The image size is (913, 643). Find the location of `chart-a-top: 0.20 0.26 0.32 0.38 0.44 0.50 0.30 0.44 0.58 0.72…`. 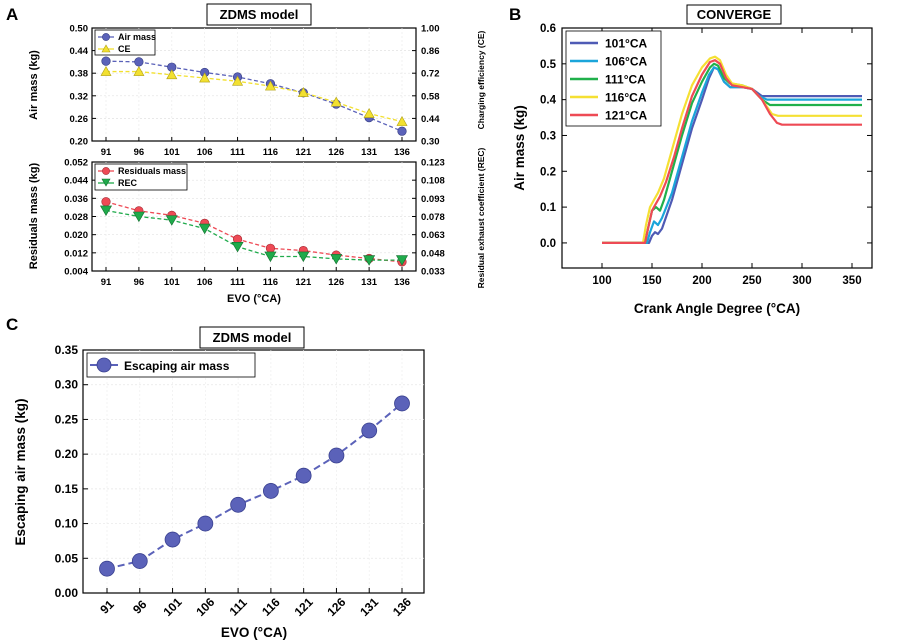

chart-a-top: 0.20 0.26 0.32 0.38 0.44 0.50 0.30 0.44 0.58 0.72… is located at coordinates (257, 91).